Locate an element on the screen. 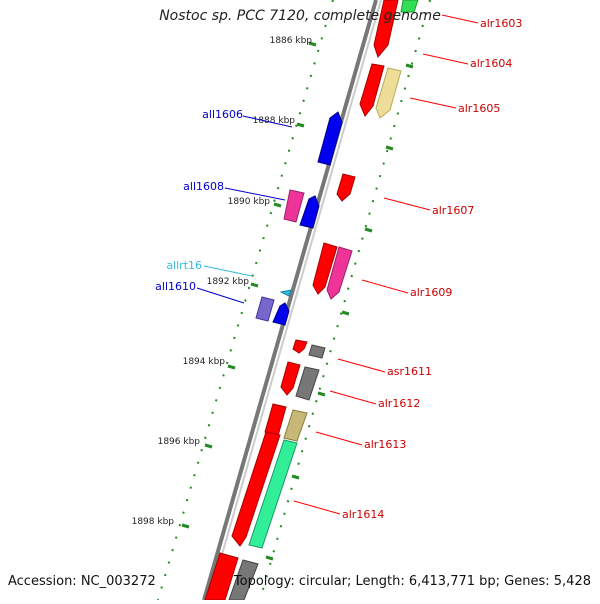 This screenshot has width=600, height=604. gene-alr1614-a is located at coordinates (256, 489).